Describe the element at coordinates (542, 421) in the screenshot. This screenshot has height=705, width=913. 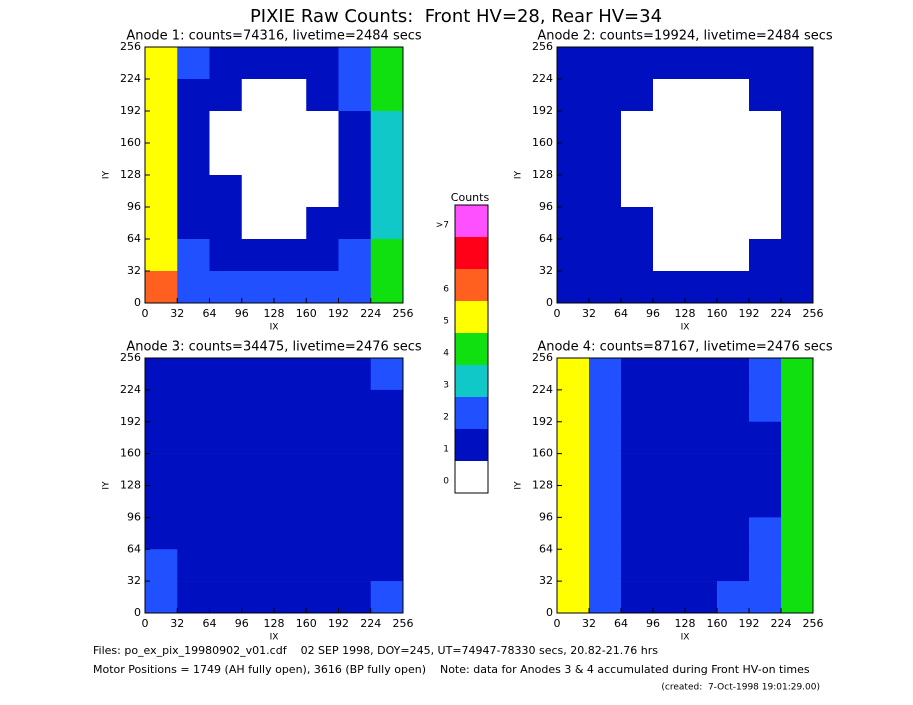
I see `y-tick-label: 192` at that location.